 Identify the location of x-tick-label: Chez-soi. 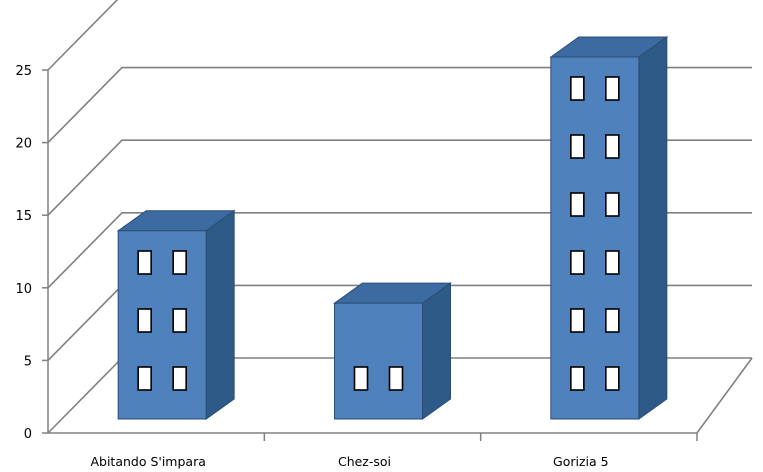
(364, 461).